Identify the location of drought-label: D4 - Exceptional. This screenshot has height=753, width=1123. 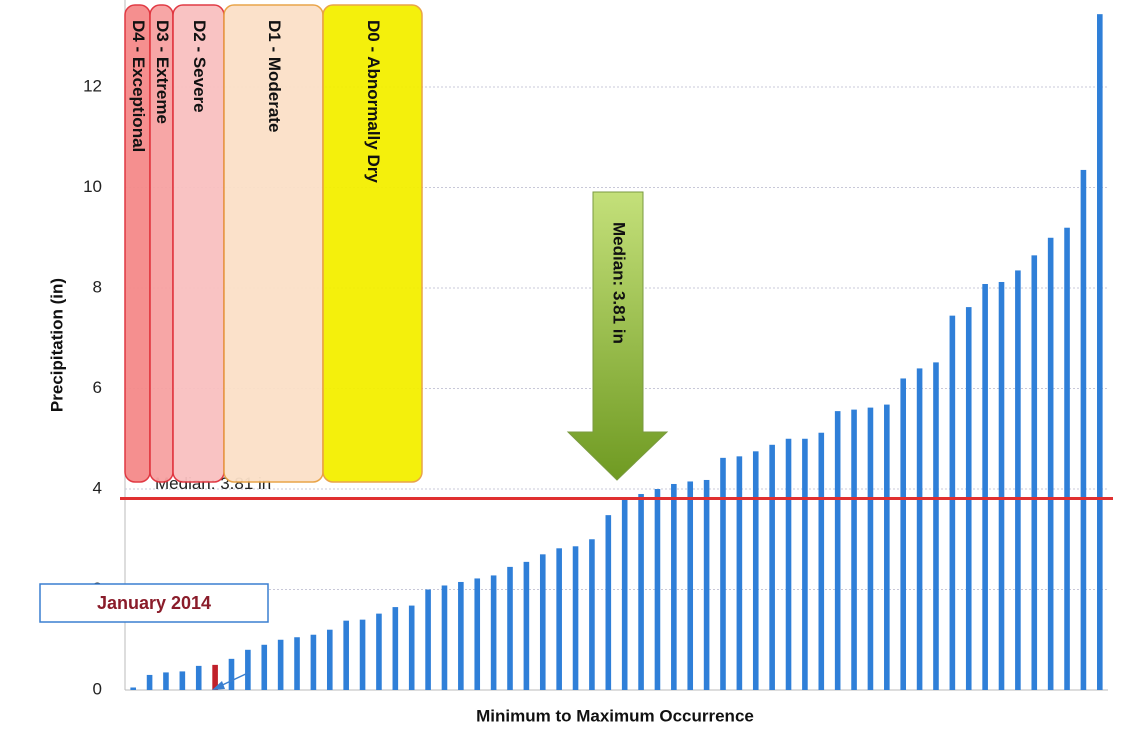
(138, 86).